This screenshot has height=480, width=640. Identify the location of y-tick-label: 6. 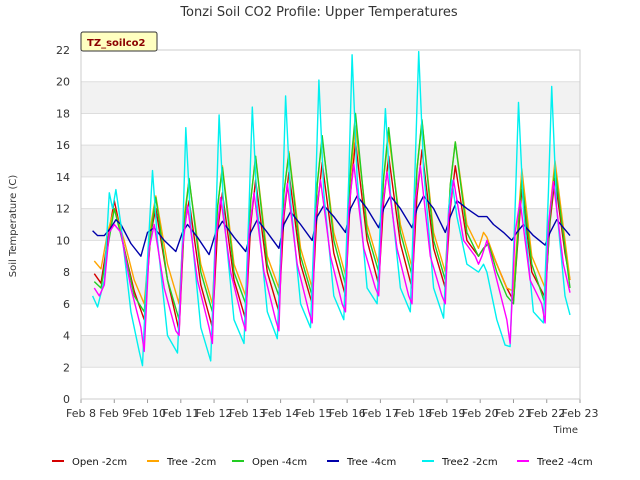
(66, 304).